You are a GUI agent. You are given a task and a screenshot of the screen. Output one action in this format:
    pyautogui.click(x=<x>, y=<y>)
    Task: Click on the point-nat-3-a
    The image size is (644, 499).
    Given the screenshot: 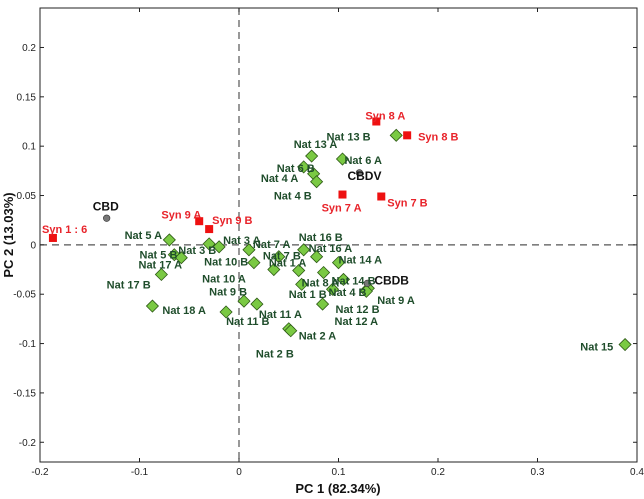 What is the action you would take?
    pyautogui.click(x=219, y=247)
    